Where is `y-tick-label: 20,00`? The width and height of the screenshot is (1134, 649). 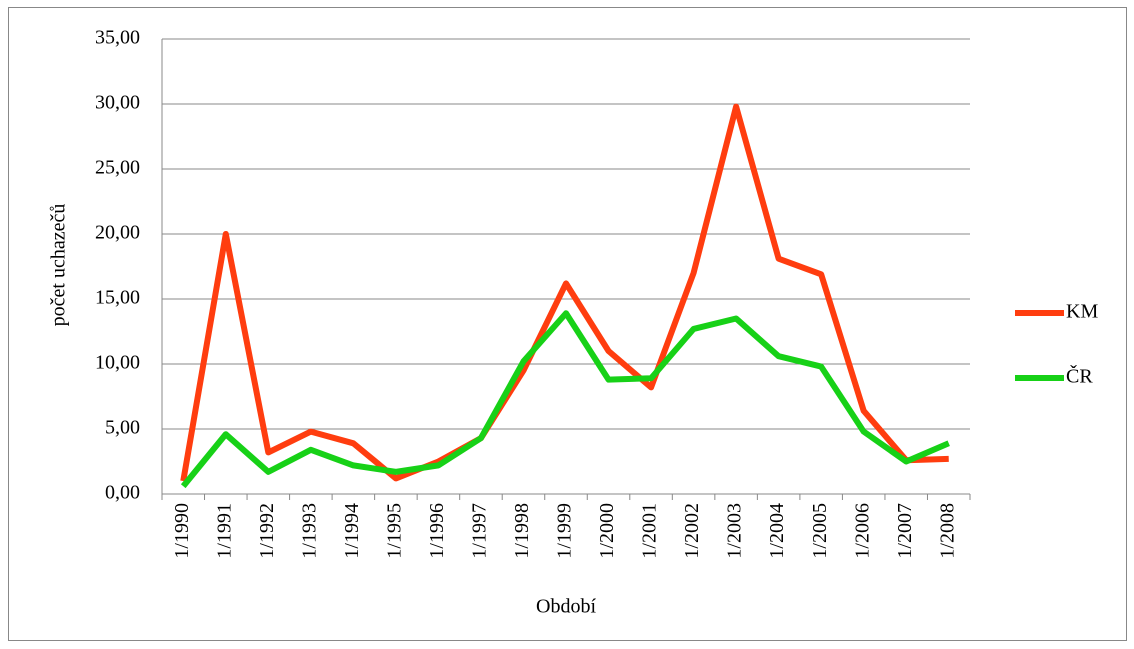 y-tick-label: 20,00 is located at coordinates (117, 233).